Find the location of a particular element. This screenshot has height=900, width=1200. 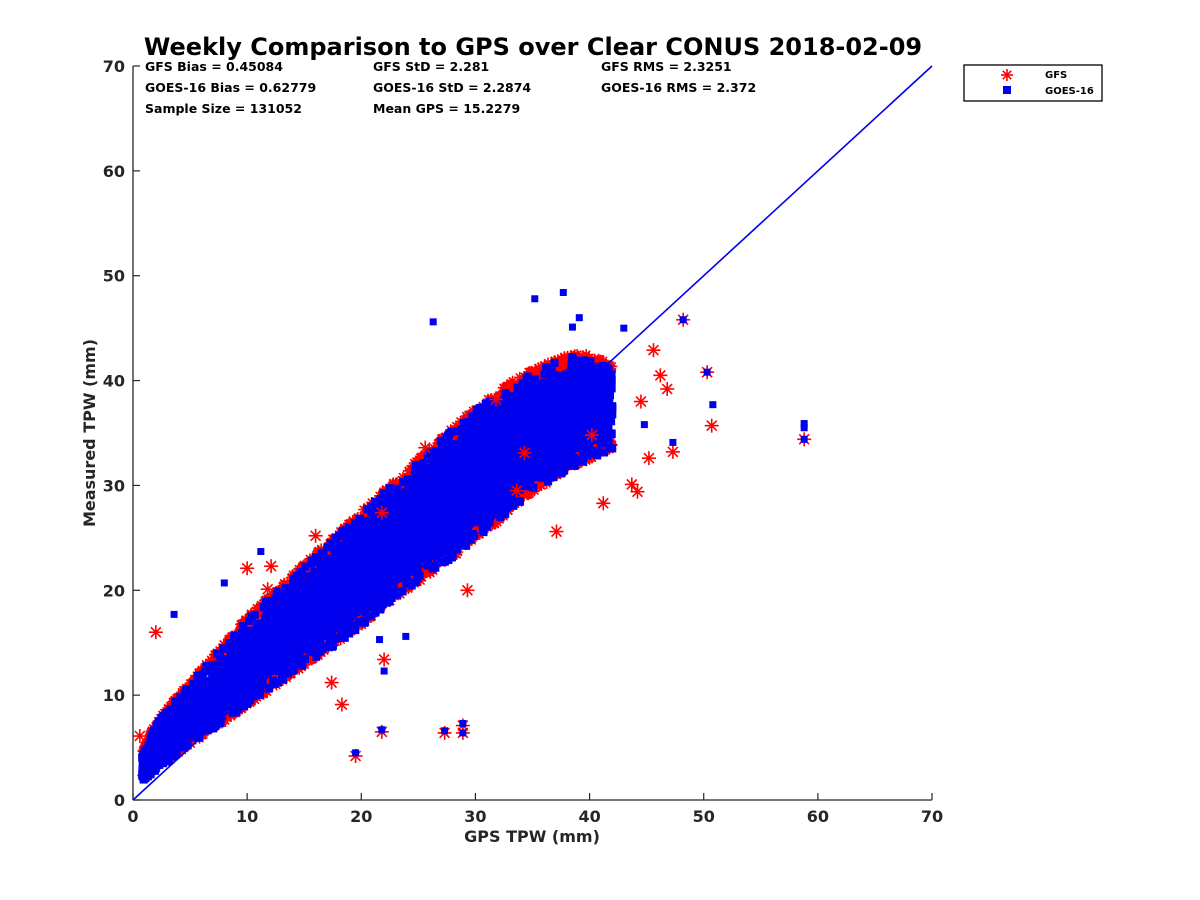

x-axis-label: GPS TPW (mm) is located at coordinates (532, 836).